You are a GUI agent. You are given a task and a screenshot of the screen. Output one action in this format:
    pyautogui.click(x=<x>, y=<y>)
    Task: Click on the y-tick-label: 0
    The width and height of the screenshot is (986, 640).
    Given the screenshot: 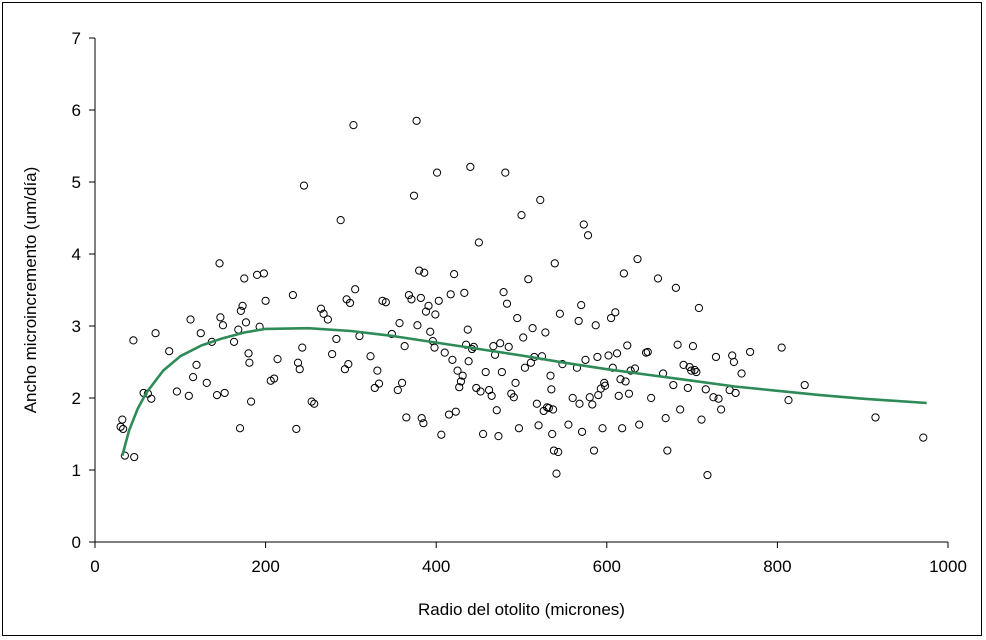 What is the action you would take?
    pyautogui.click(x=76, y=542)
    